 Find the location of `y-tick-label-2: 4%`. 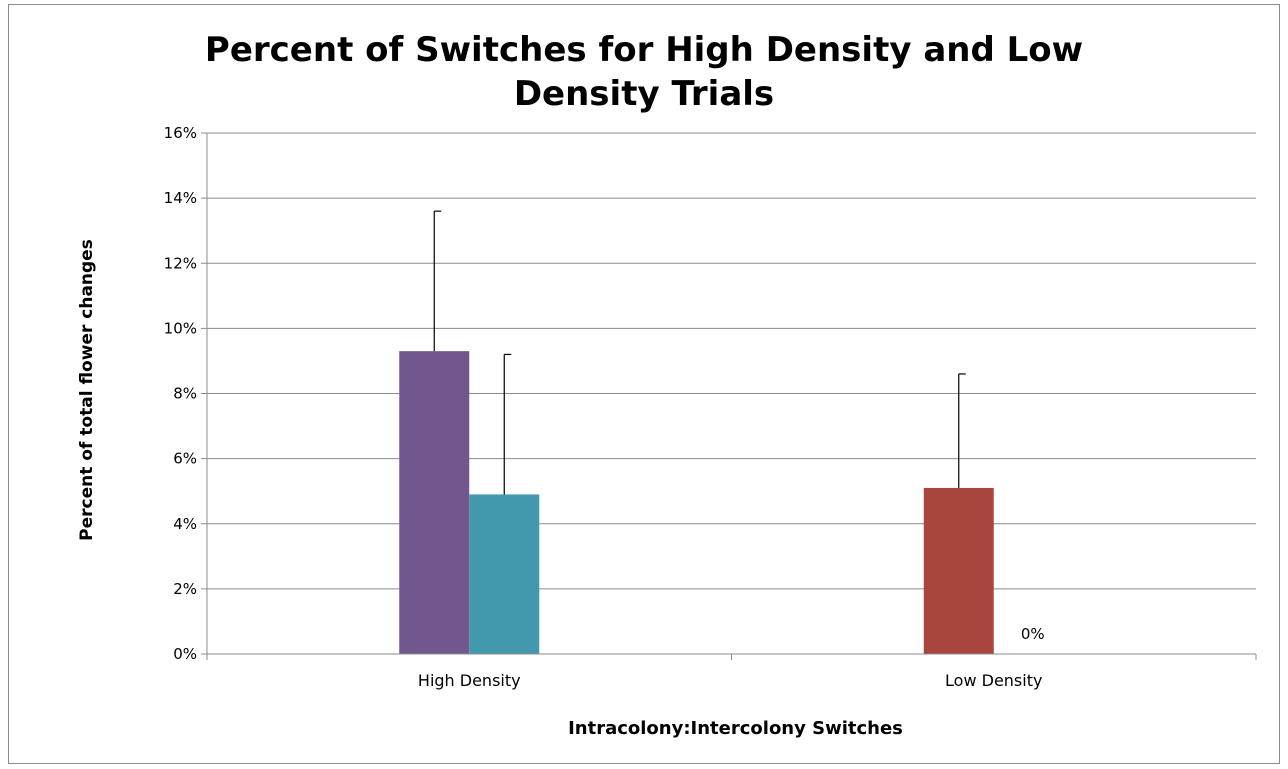

y-tick-label-2: 4% is located at coordinates (185, 524).